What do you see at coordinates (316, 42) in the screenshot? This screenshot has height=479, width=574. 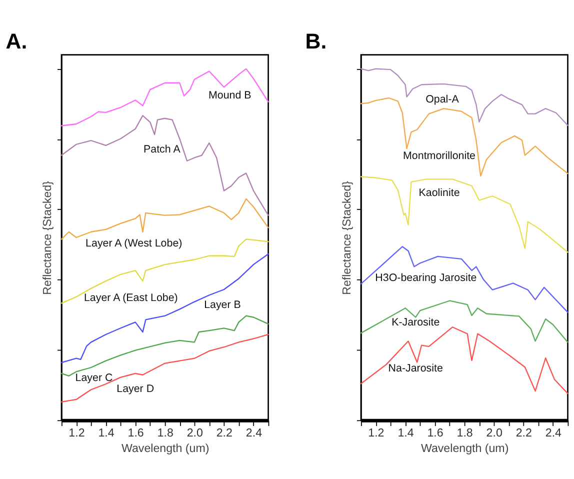 I see `chart-title: B.` at bounding box center [316, 42].